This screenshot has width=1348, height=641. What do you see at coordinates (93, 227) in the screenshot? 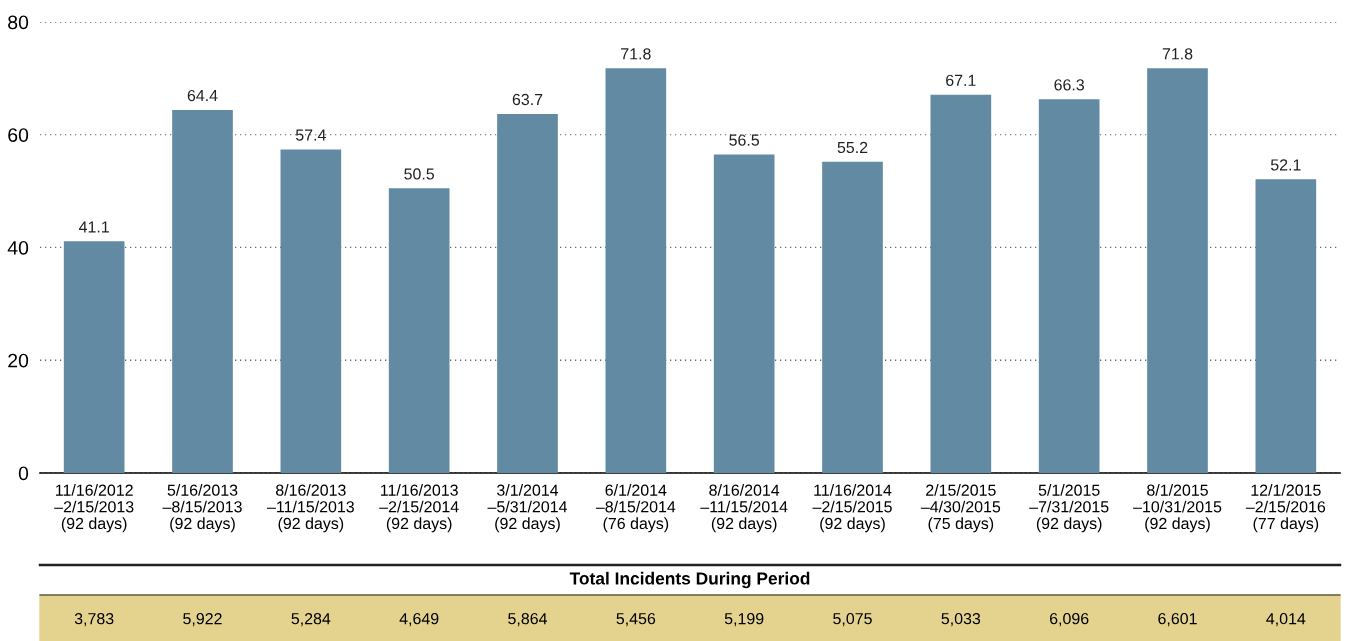
I see `data-label: 41.1` at bounding box center [93, 227].